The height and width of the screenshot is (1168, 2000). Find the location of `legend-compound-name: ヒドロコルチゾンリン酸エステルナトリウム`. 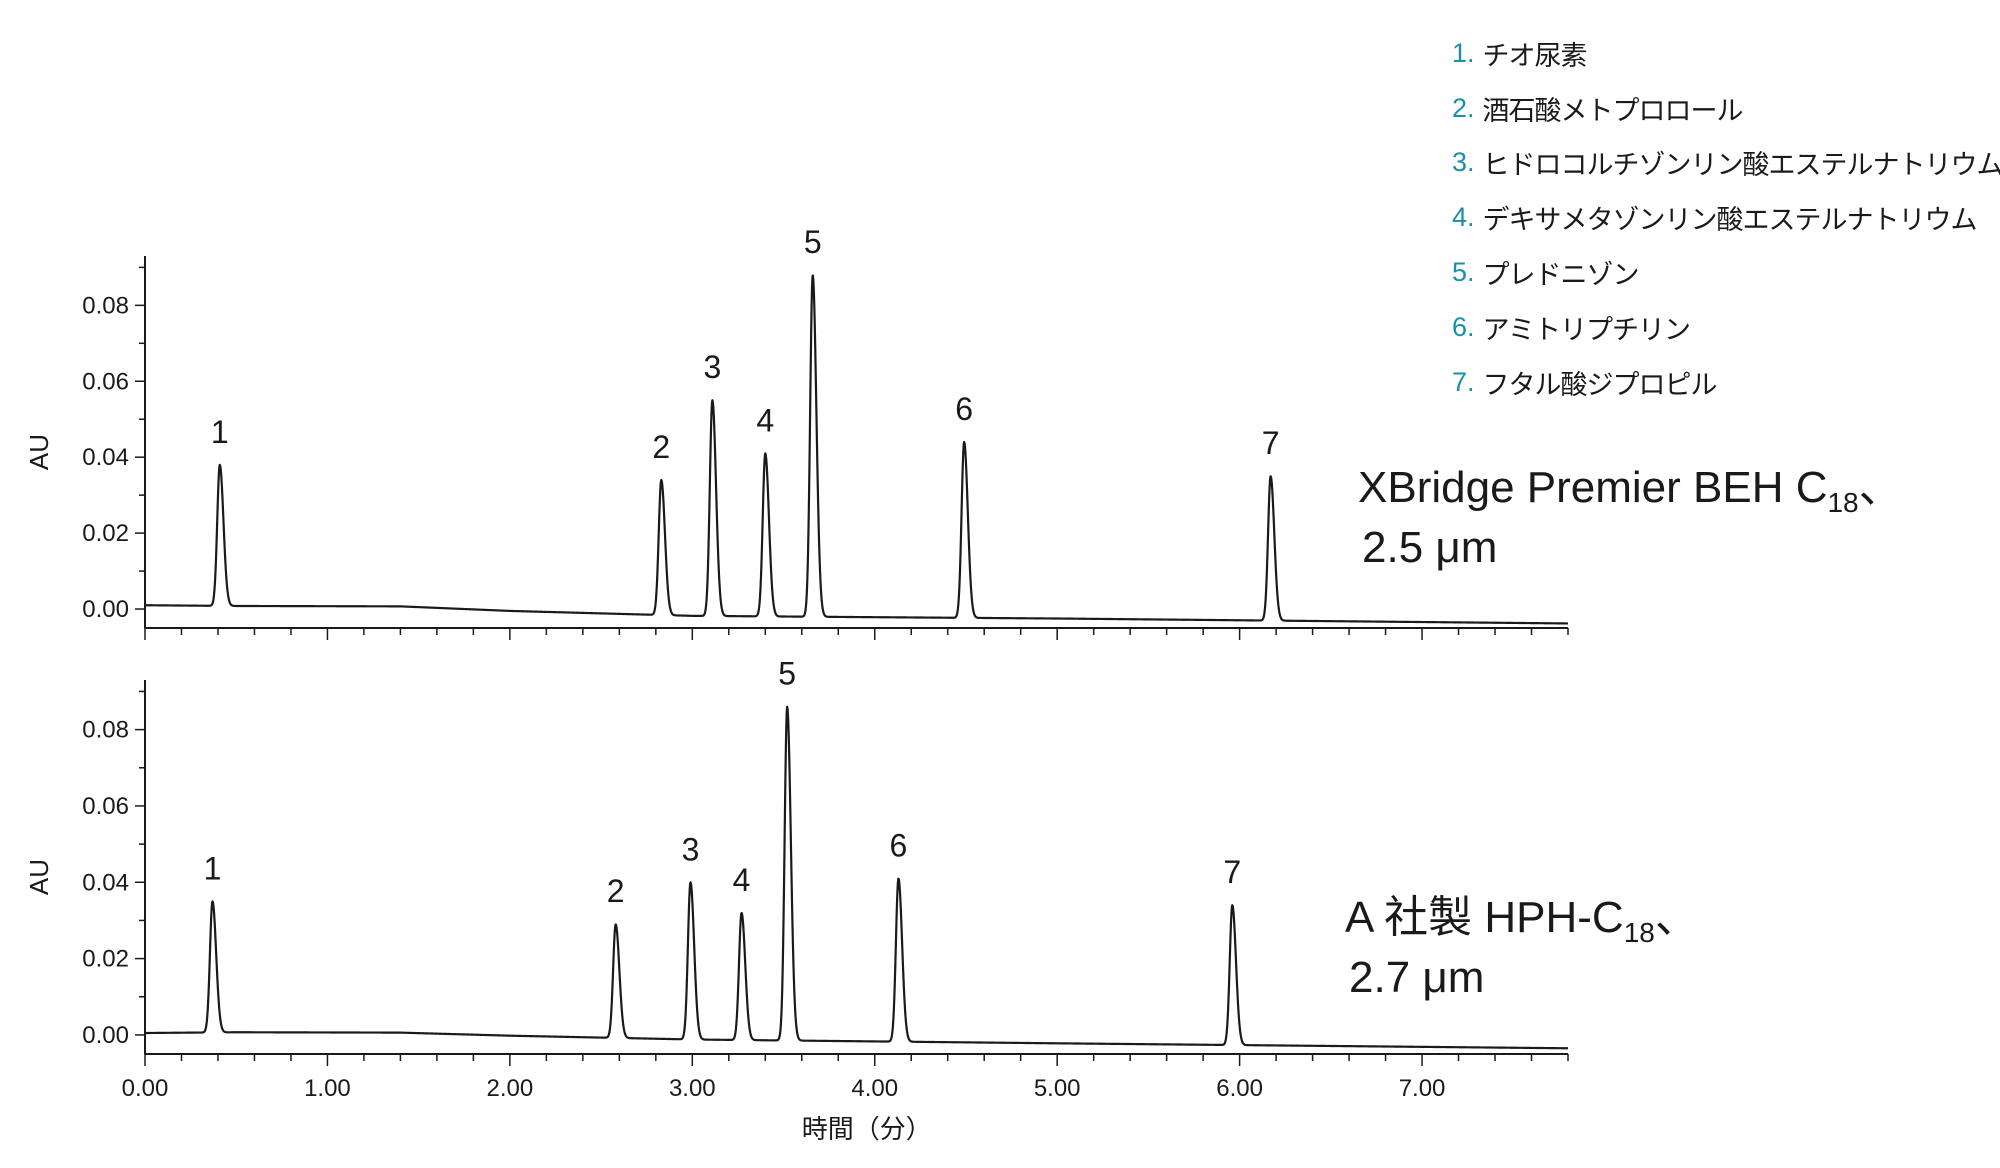

legend-compound-name: ヒドロコルチゾンリン酸エステルナトリウム is located at coordinates (1741, 166).